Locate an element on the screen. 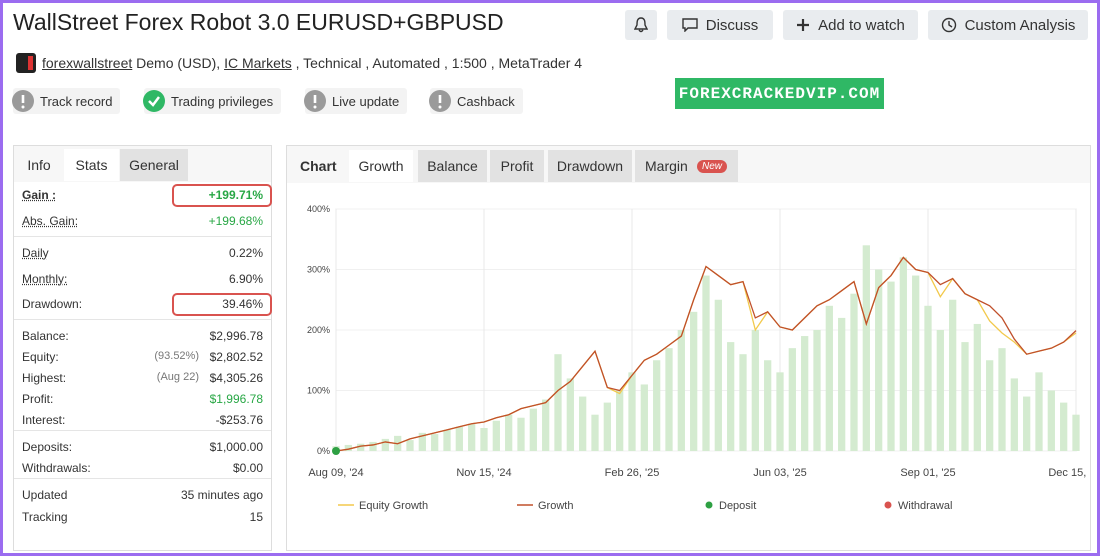 The image size is (1100, 556). badge: Trading privileges is located at coordinates (212, 101).